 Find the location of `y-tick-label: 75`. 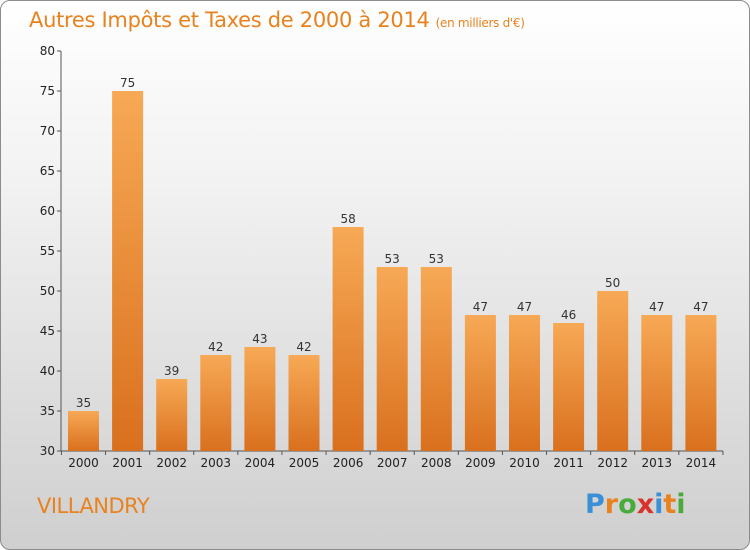

y-tick-label: 75 is located at coordinates (47, 91).